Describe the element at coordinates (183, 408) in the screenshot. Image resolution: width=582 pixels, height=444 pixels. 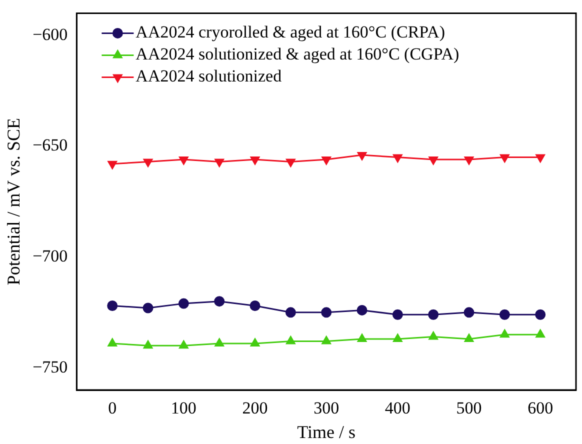
I see `x-tick-label: 100` at that location.